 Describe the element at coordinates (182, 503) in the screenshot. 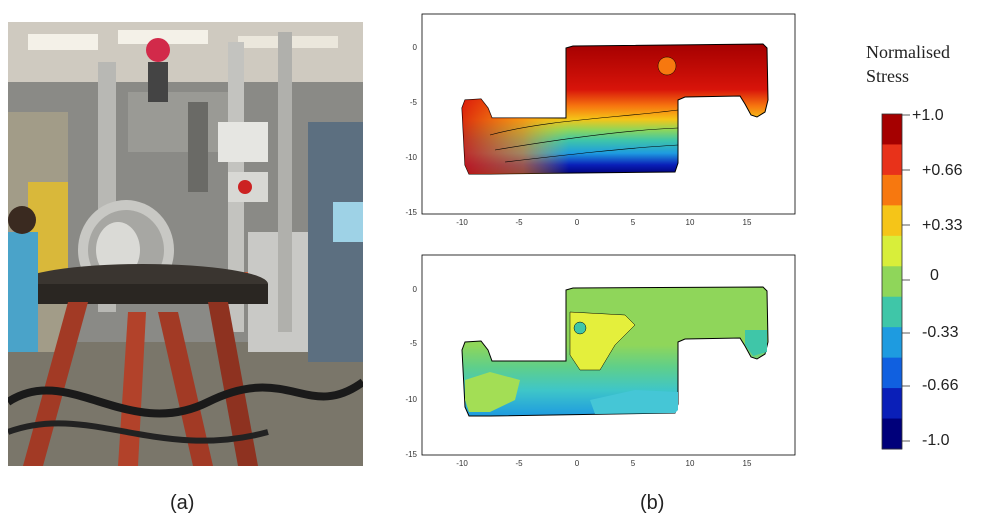

I see `caption-a: (a)` at that location.